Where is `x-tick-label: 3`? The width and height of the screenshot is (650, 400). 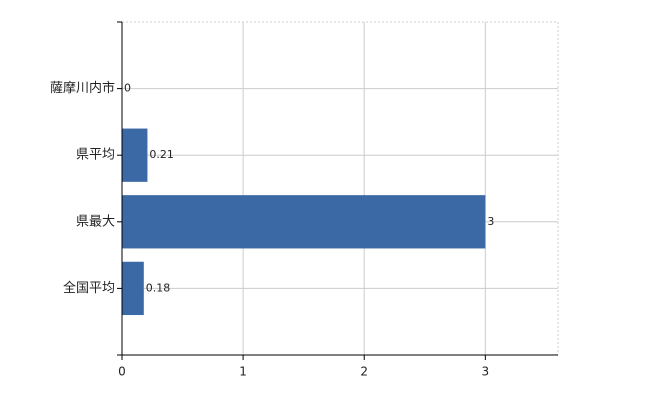 x-tick-label: 3 is located at coordinates (486, 372).